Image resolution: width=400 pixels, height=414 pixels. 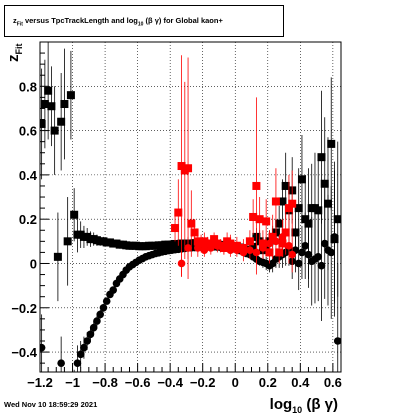 What do you see at coordinates (28, 175) in the screenshot?
I see `y-tick-label: 0.4` at bounding box center [28, 175].